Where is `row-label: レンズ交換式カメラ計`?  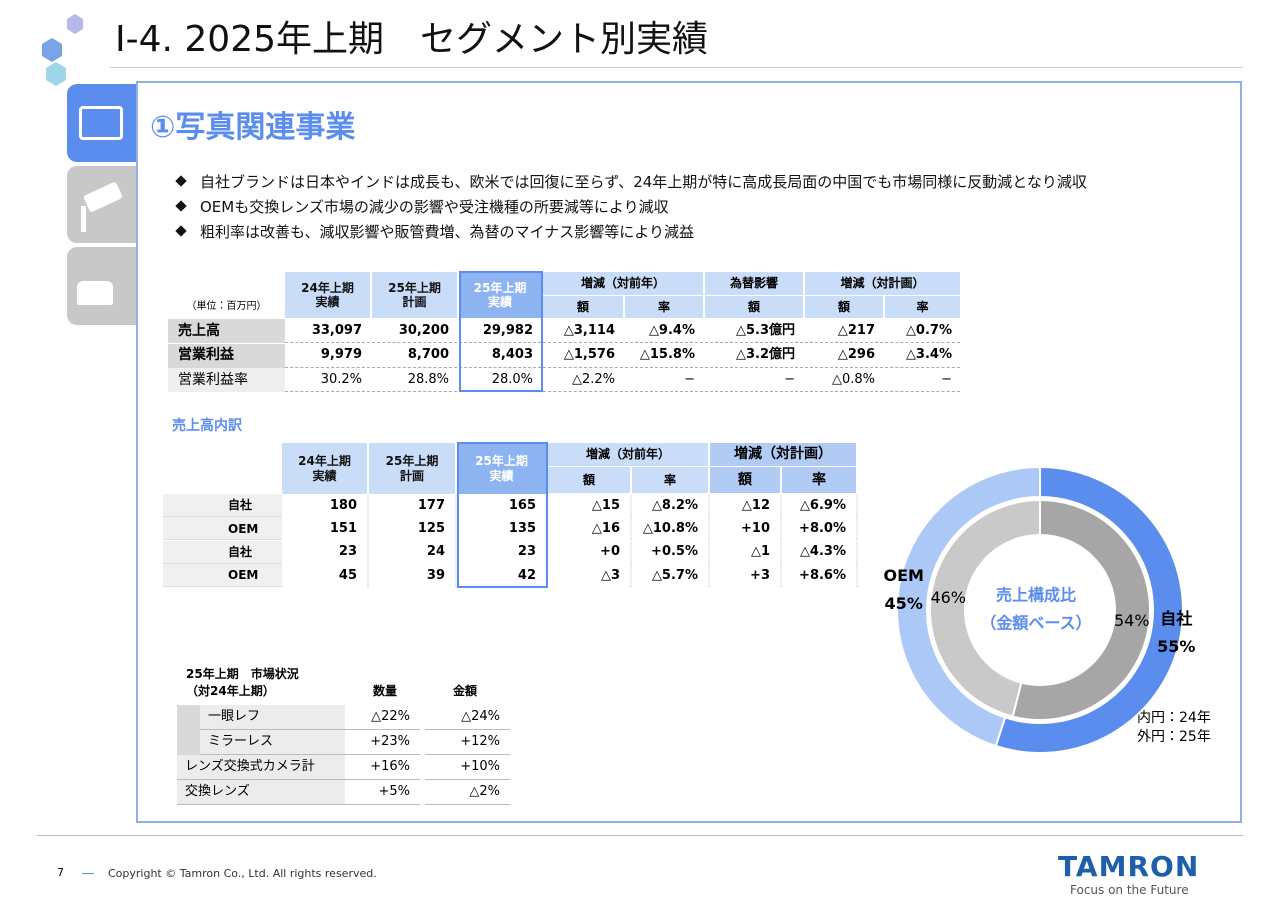 row-label: レンズ交換式カメラ計 is located at coordinates (261, 767).